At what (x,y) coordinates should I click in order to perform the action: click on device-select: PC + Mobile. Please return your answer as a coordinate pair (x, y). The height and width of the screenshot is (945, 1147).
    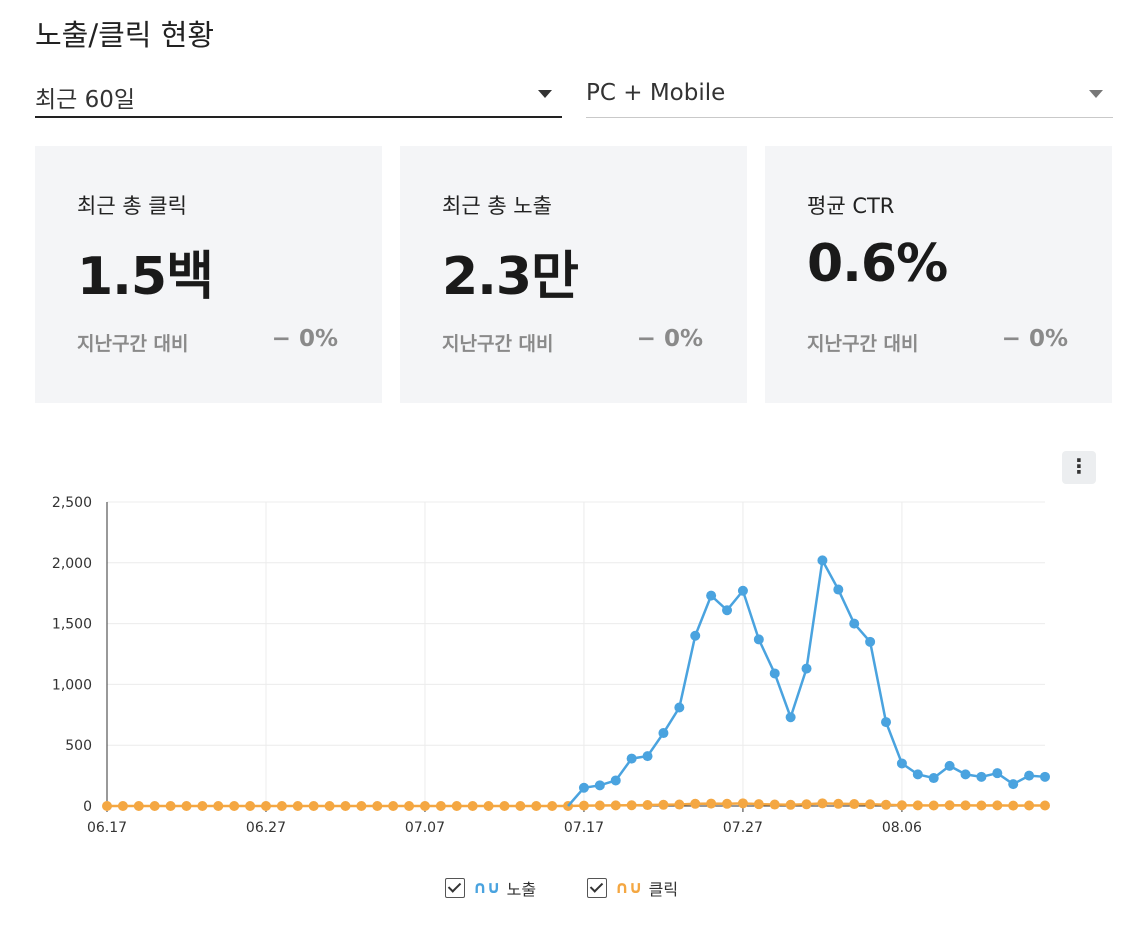
    Looking at the image, I should click on (849, 95).